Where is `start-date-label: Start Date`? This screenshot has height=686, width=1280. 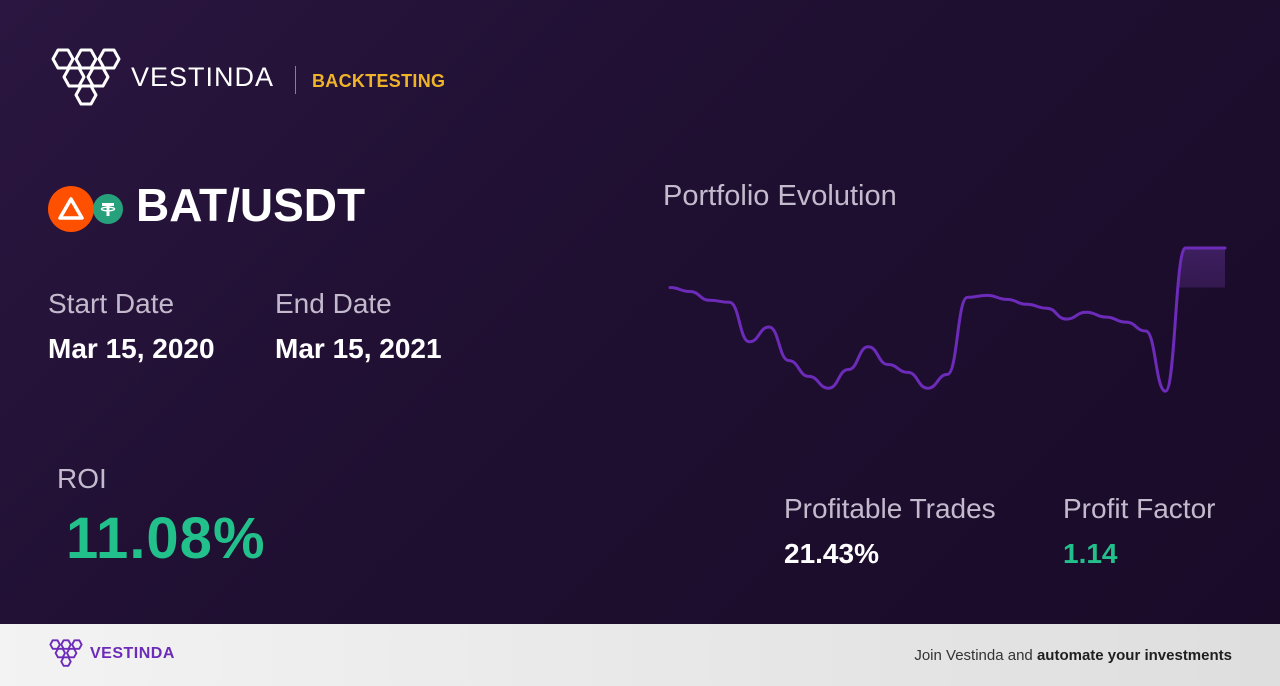 start-date-label: Start Date is located at coordinates (111, 303).